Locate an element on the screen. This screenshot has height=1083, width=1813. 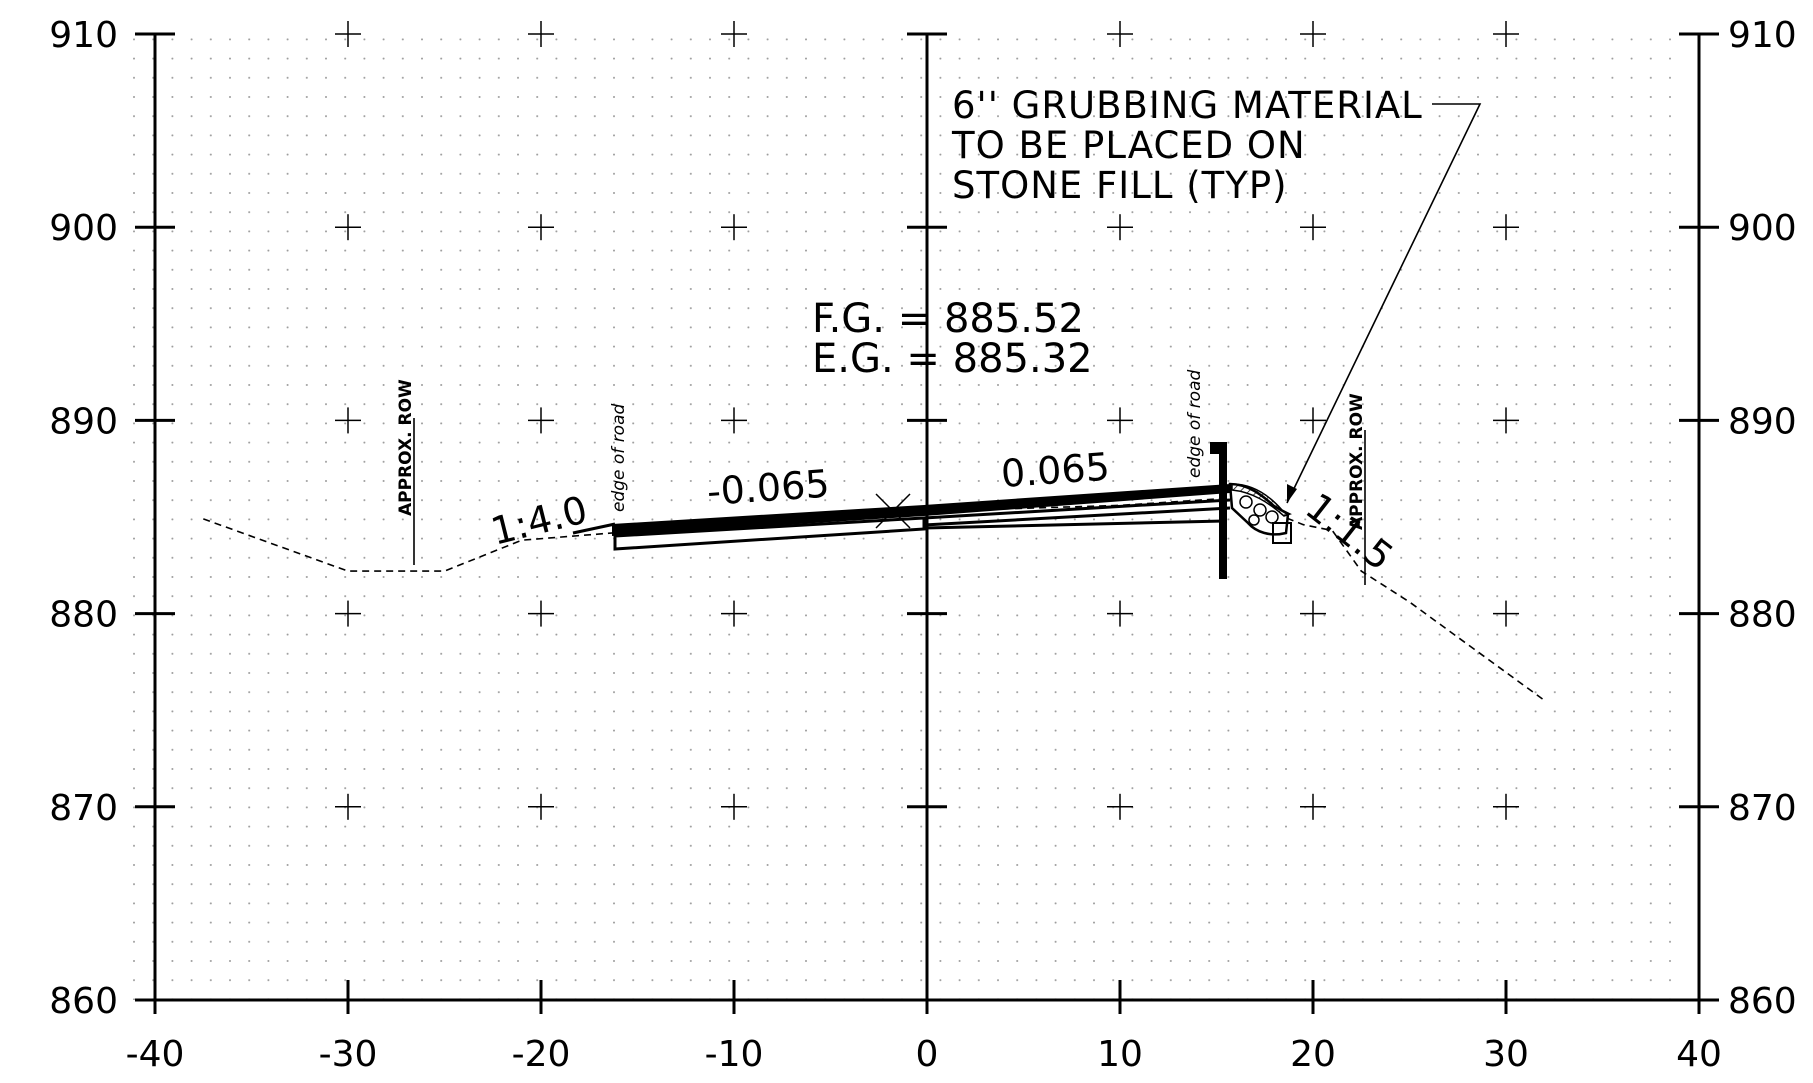
y-tick-label-right: 890 is located at coordinates (1762, 421).